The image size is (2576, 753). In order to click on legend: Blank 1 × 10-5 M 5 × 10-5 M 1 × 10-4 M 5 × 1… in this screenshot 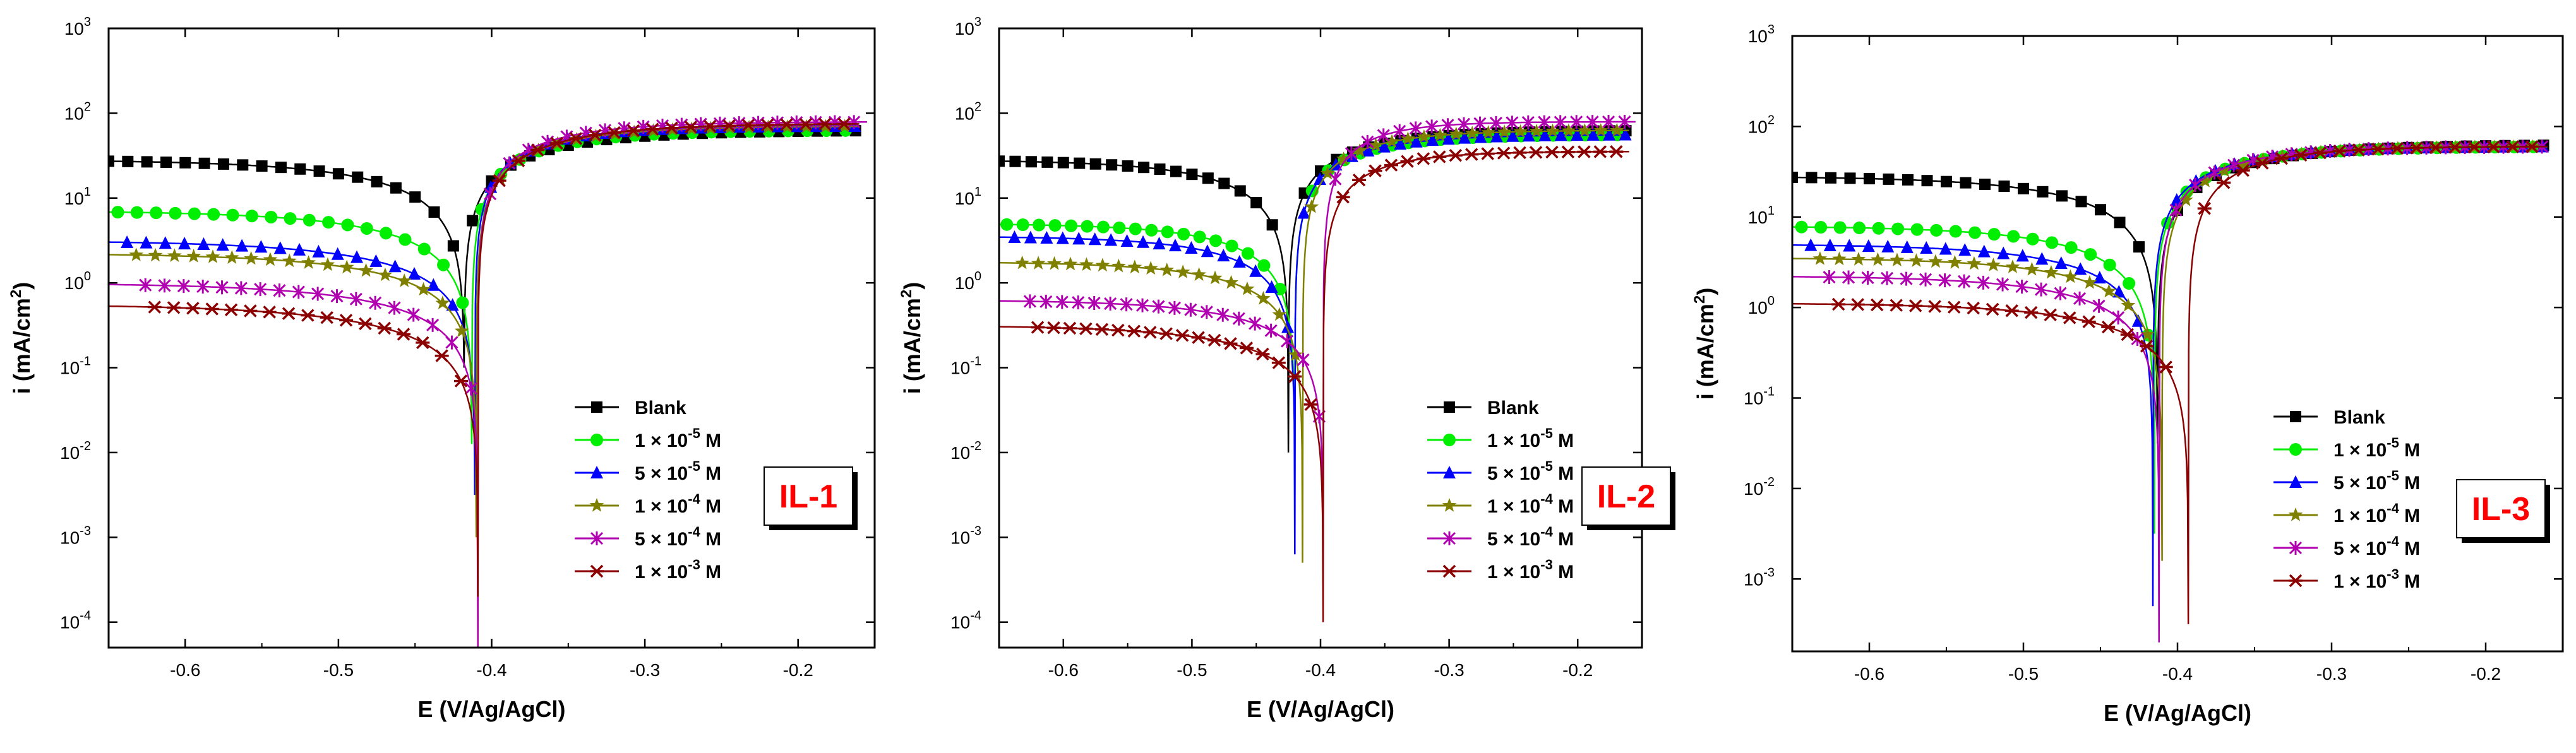, I will do `click(1500, 490)`.